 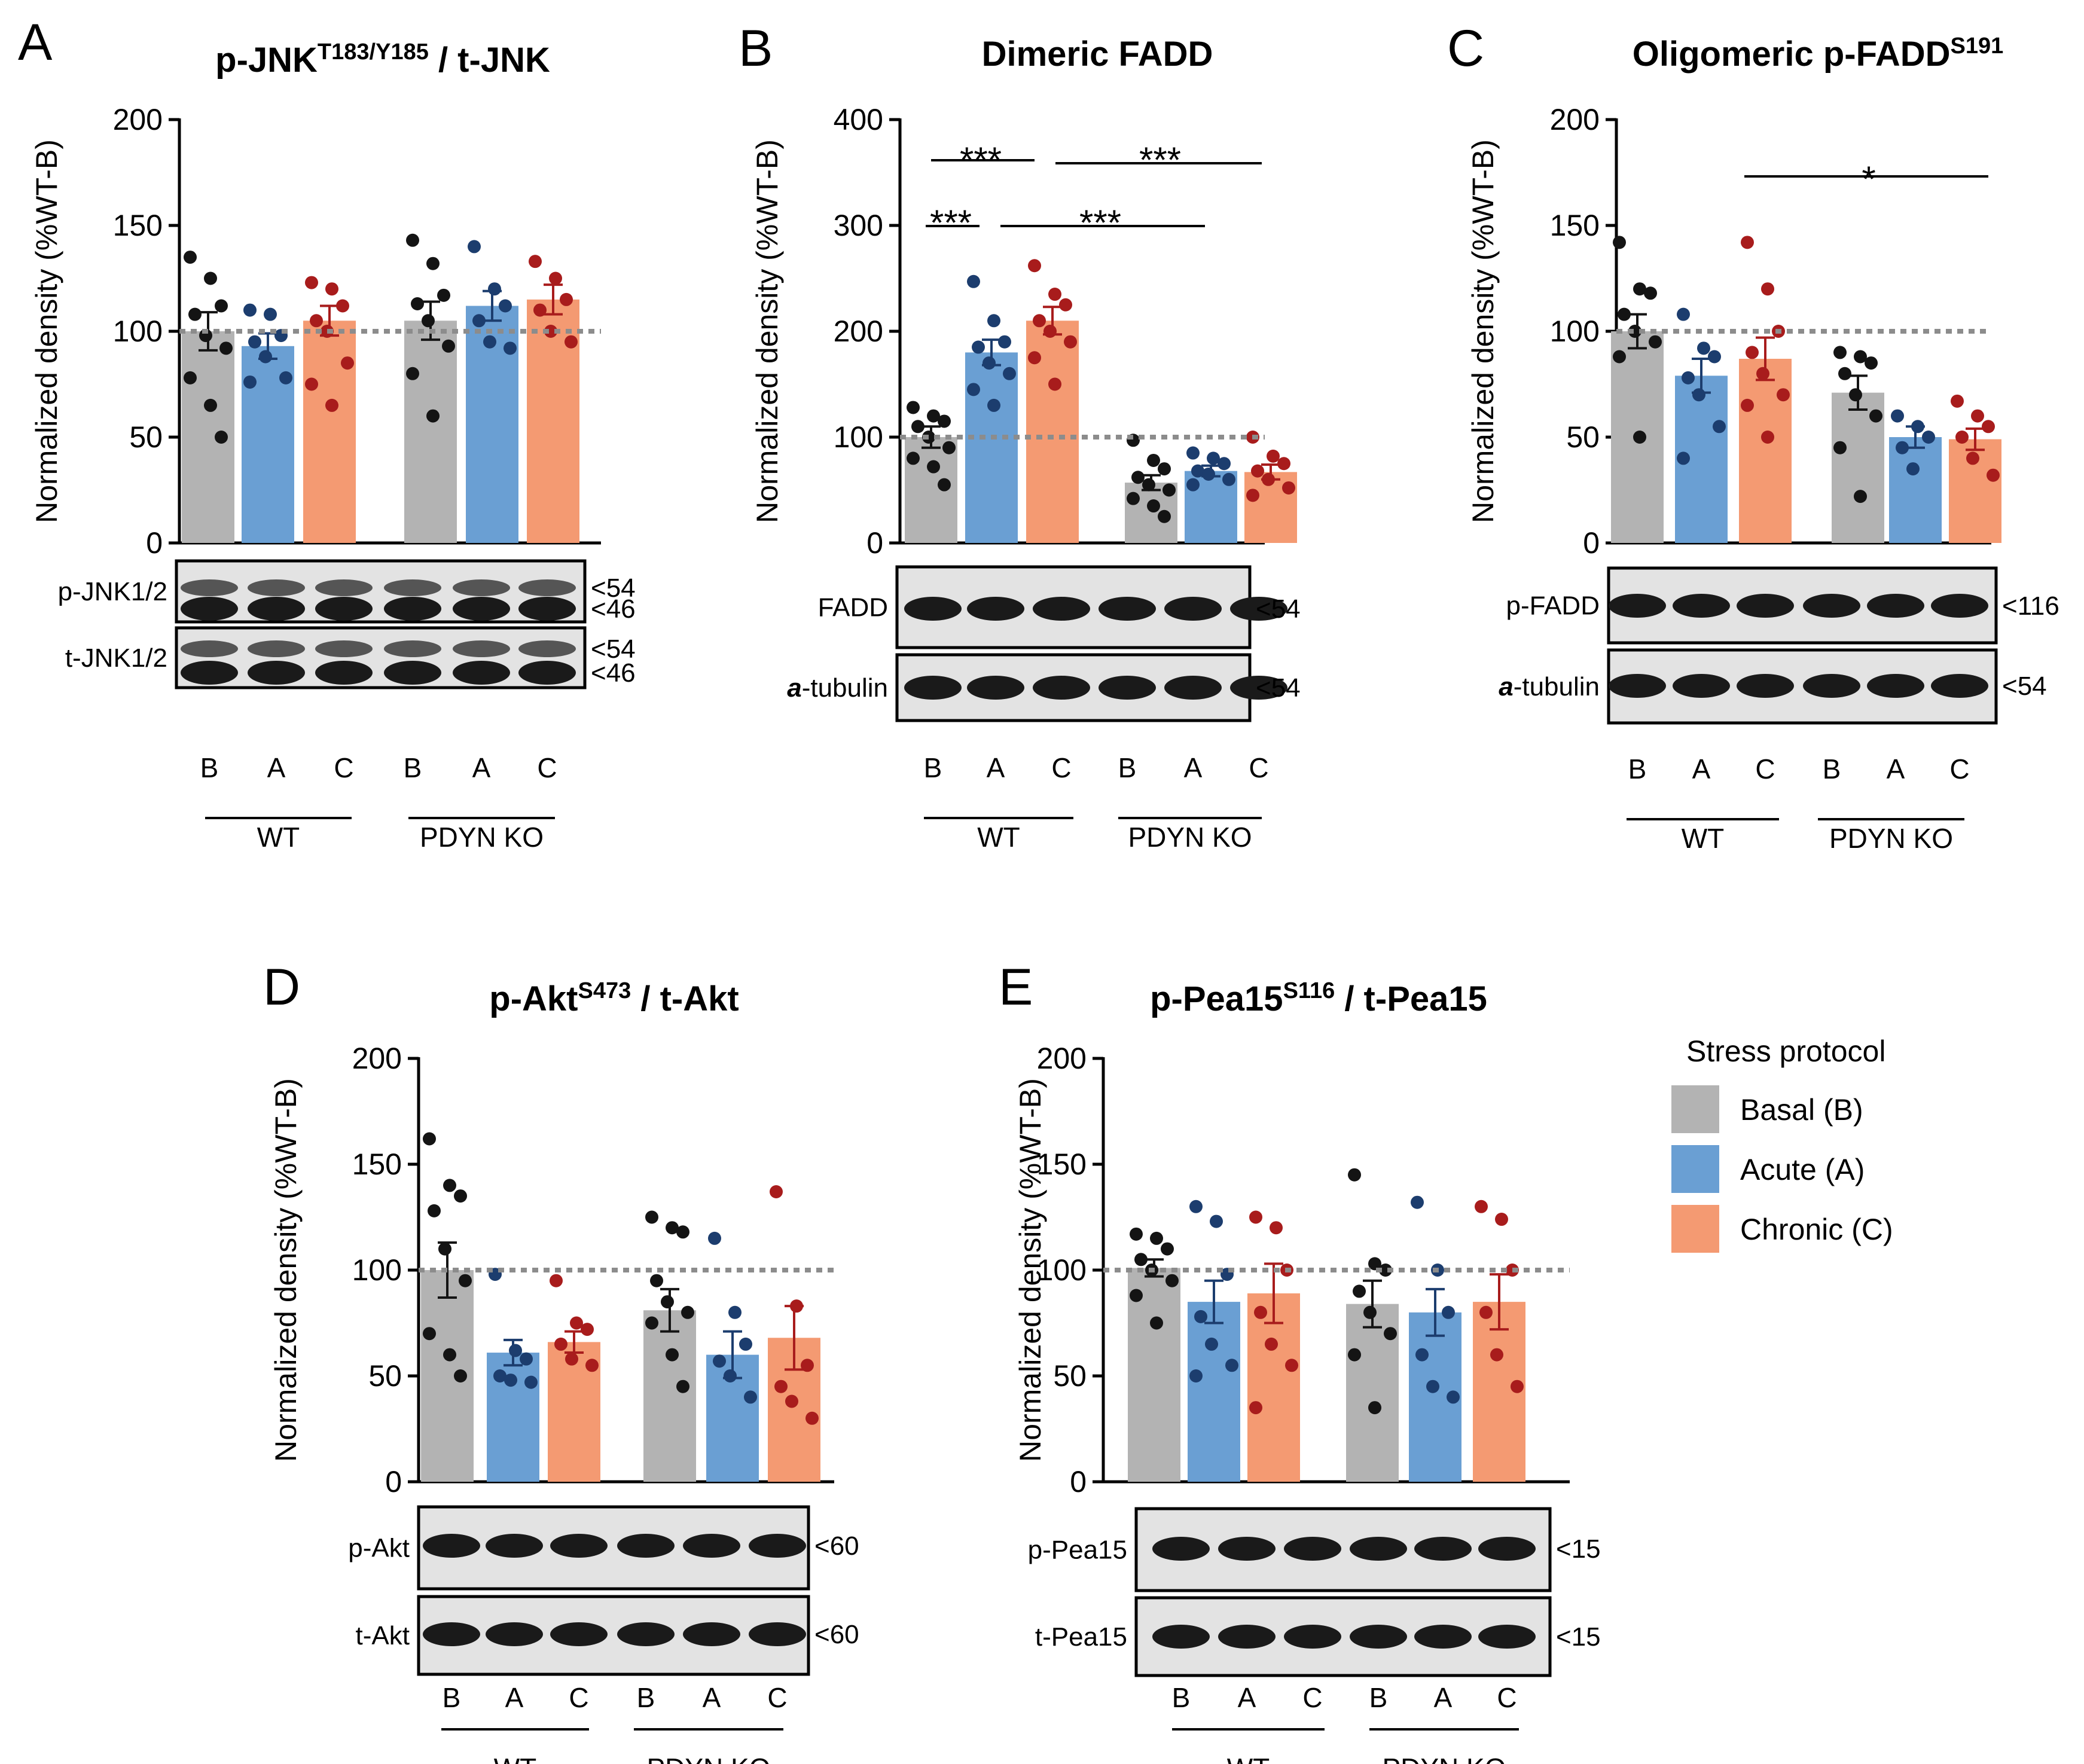 I want to click on blot-label: FADD, so click(x=853, y=607).